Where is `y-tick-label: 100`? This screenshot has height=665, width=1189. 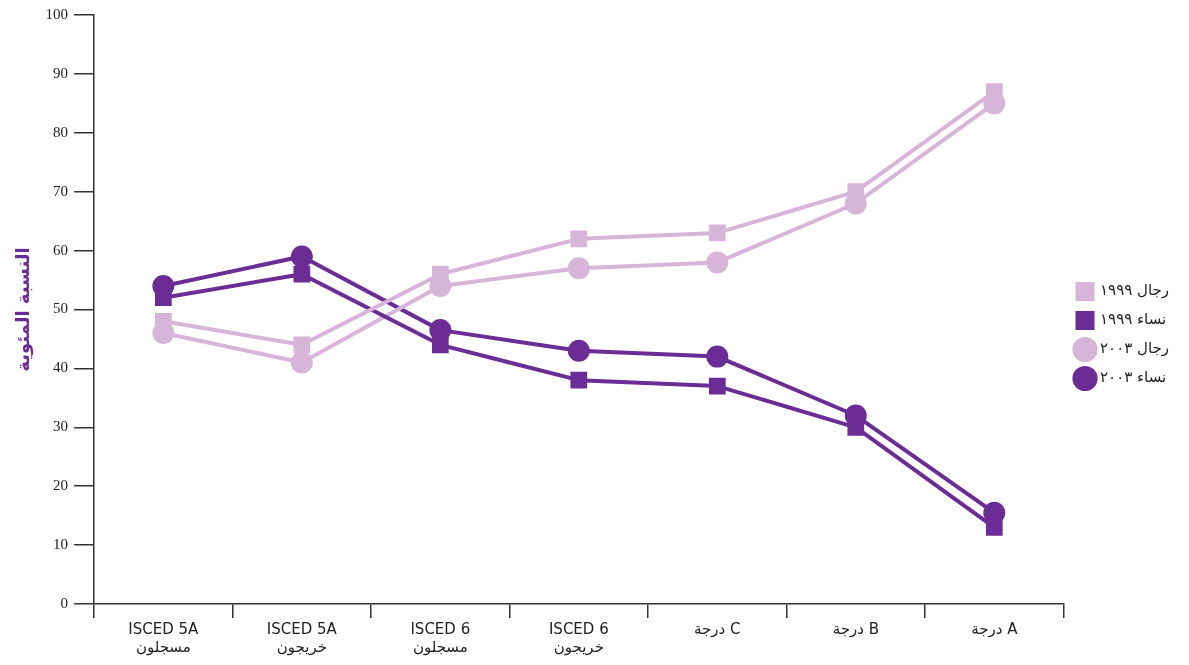 y-tick-label: 100 is located at coordinates (57, 13).